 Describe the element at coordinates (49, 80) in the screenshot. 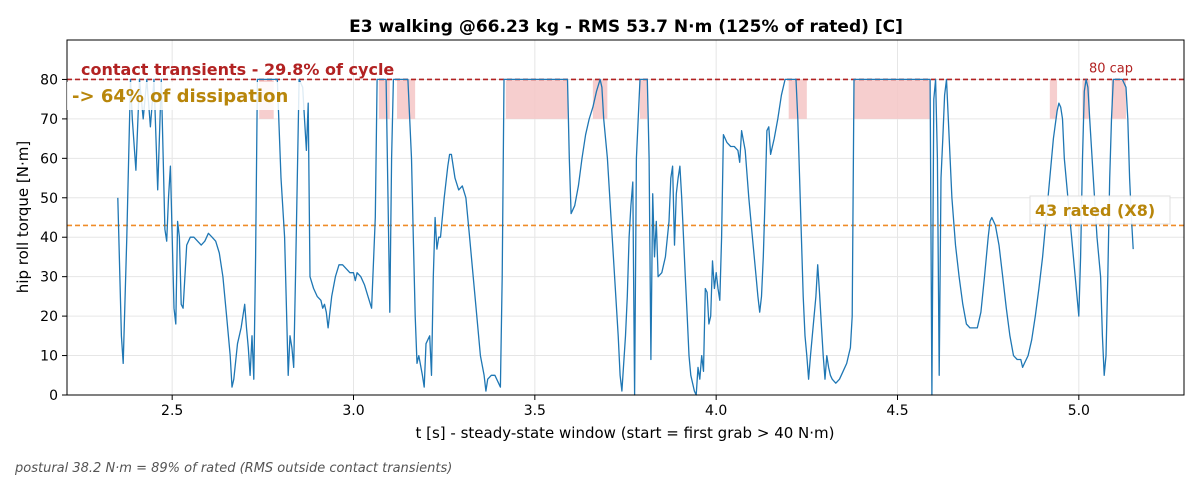

I see `y-tick-label: 80` at that location.